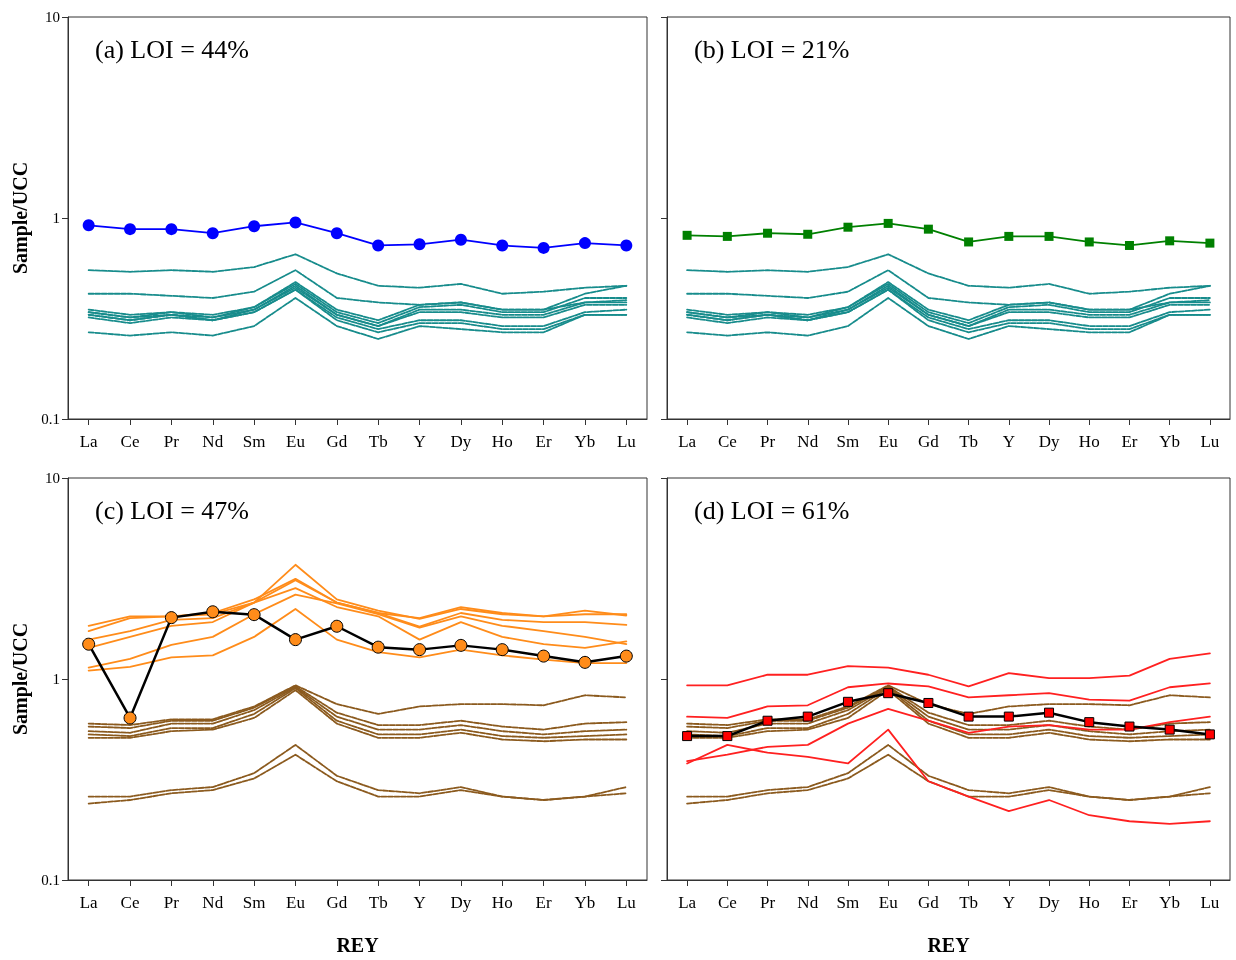  What do you see at coordinates (772, 510) in the screenshot?
I see `text: (d) LOI = 61%` at bounding box center [772, 510].